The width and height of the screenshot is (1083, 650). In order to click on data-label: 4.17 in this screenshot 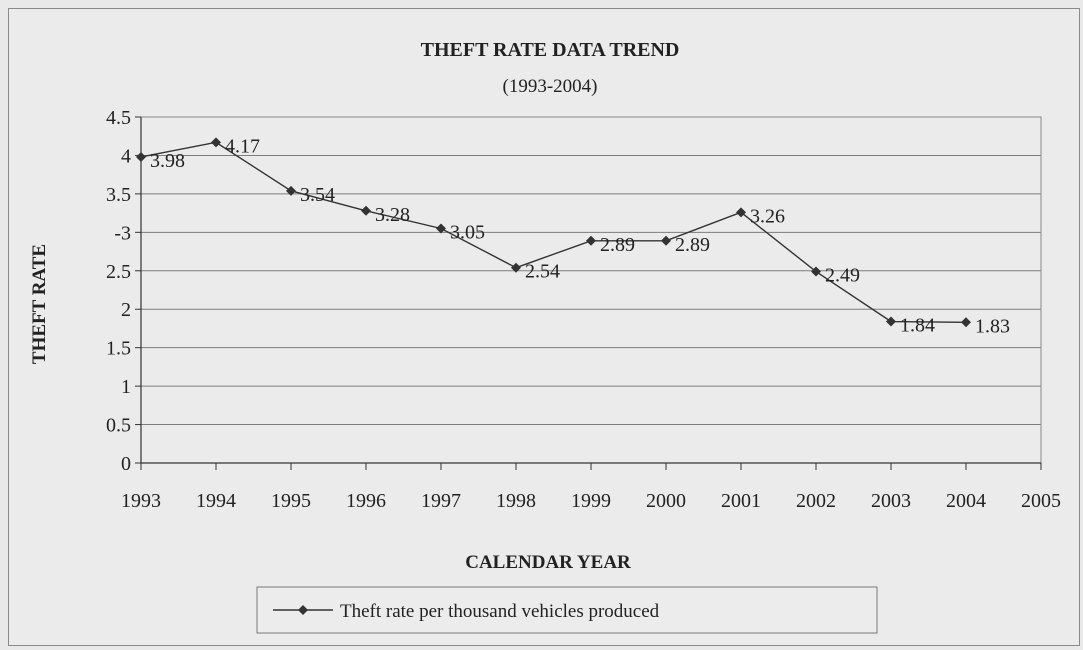, I will do `click(242, 146)`.